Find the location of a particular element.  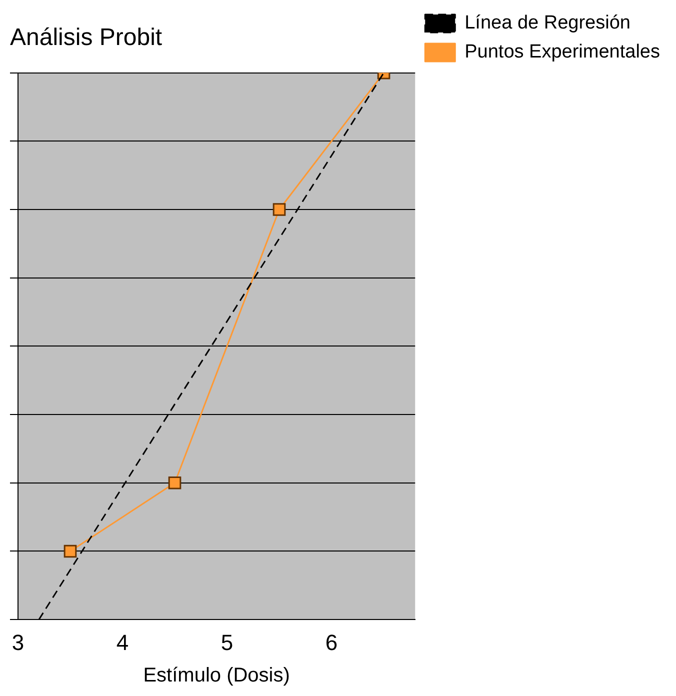

x-tick-label: 4 is located at coordinates (122, 642).